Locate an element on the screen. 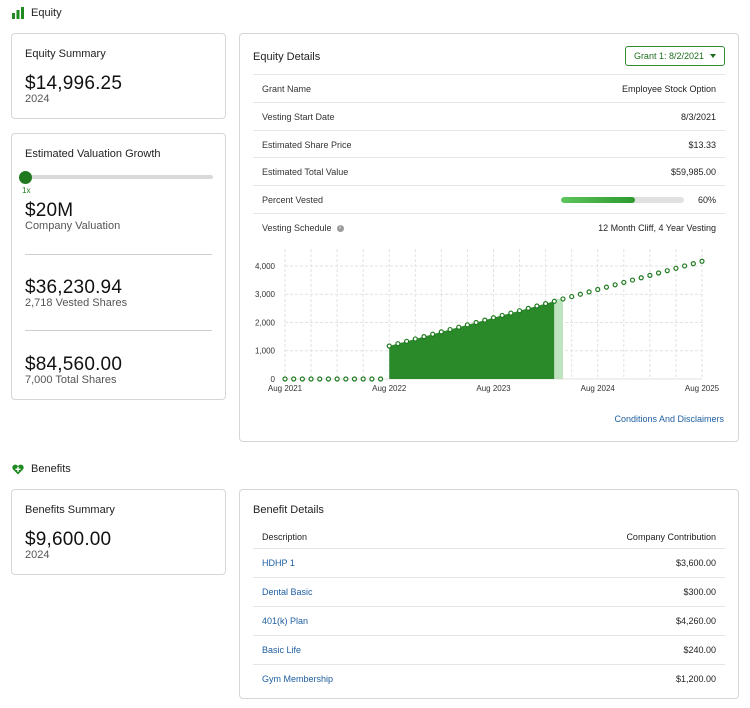  valuation-slider-handle is located at coordinates (25, 177).